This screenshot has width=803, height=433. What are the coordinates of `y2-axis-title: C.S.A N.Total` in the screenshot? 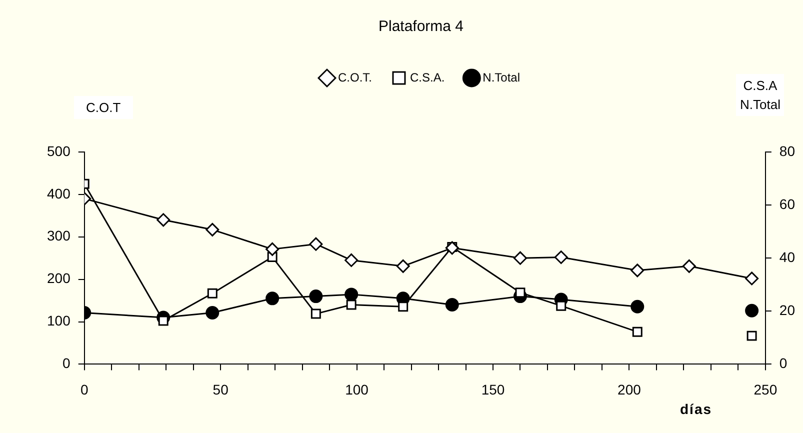 It's located at (760, 95).